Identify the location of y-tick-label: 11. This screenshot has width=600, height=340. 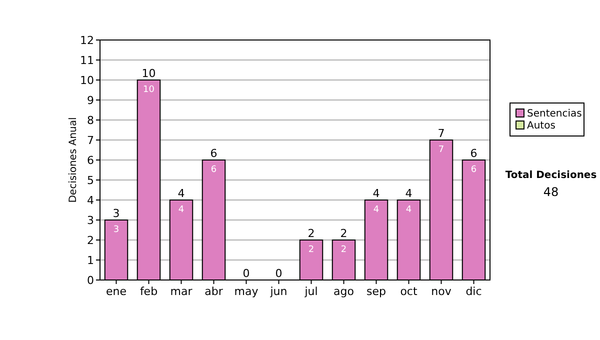
(87, 60).